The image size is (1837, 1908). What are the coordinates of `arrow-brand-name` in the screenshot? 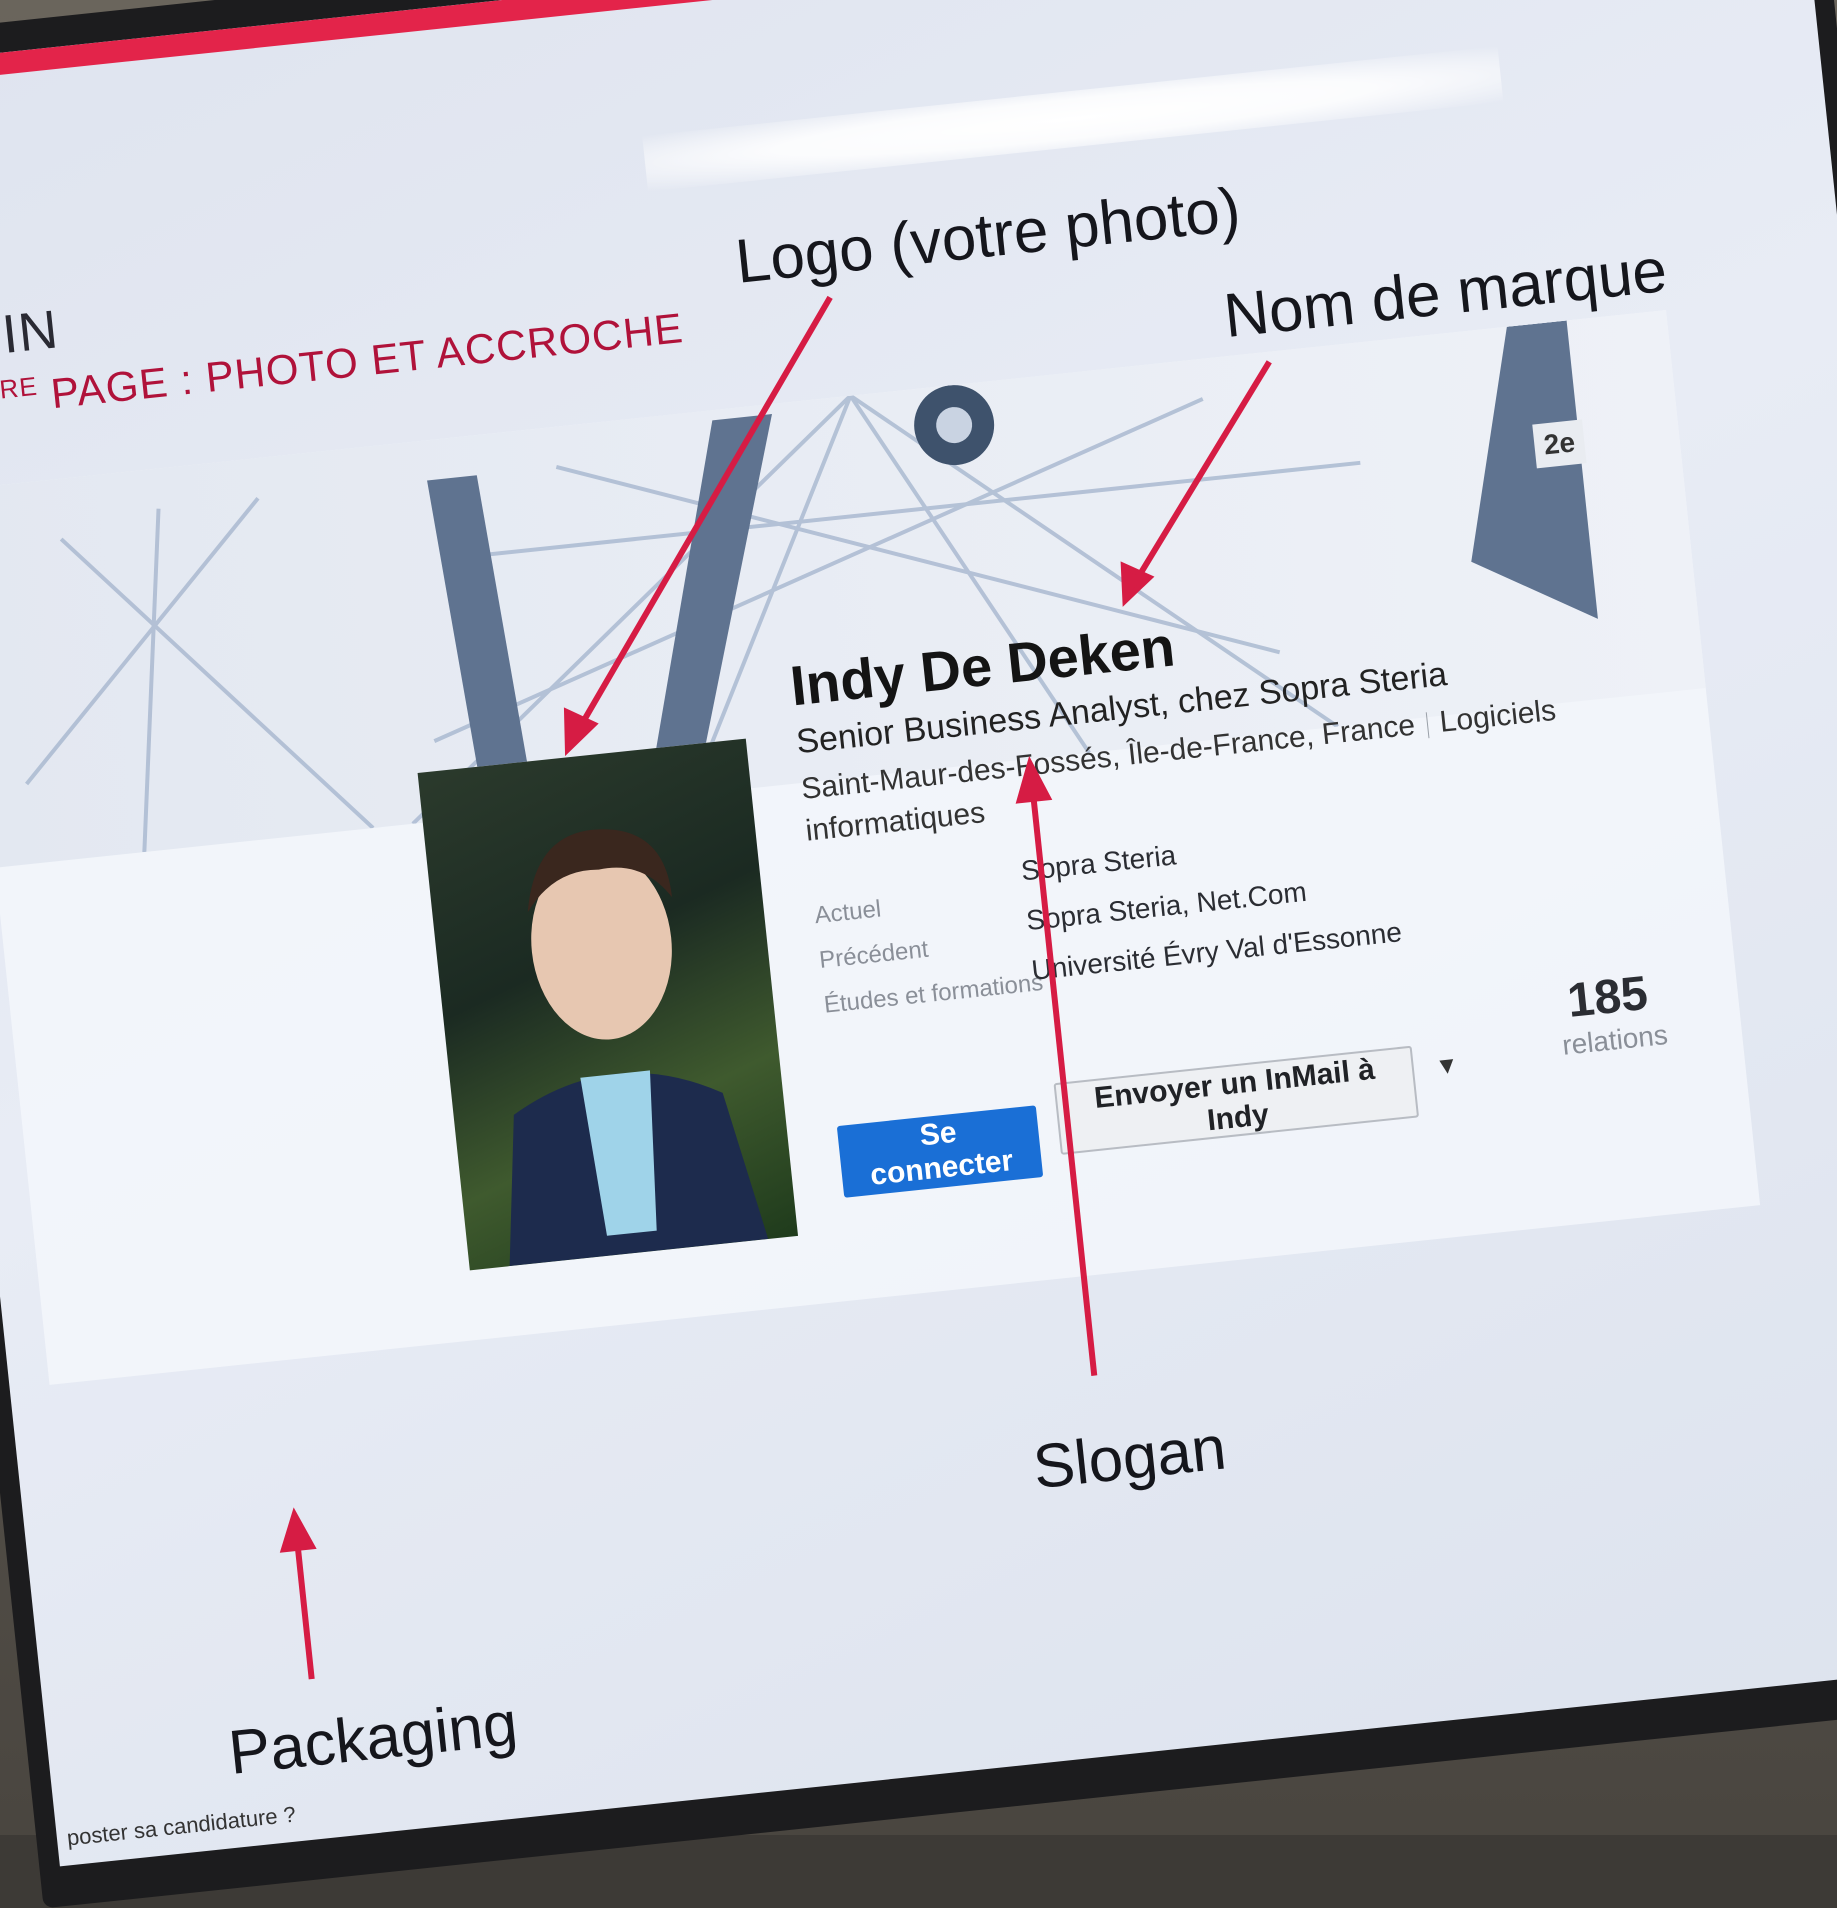 It's located at (1200, 474).